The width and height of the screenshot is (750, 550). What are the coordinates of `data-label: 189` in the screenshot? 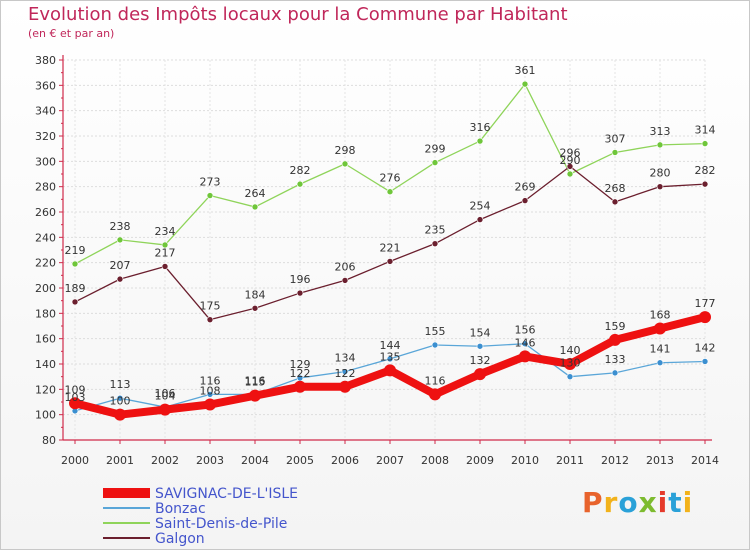 It's located at (75, 288).